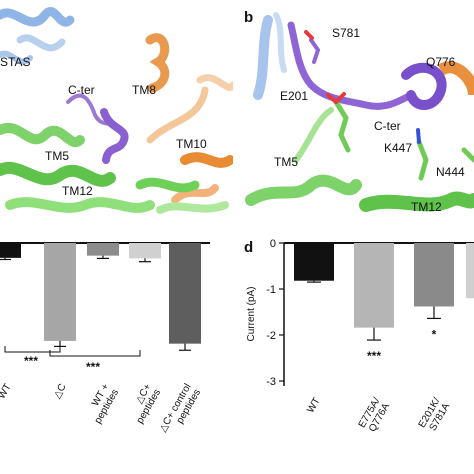 The image size is (474, 474). Describe the element at coordinates (248, 247) in the screenshot. I see `panel-letter-d: d` at that location.